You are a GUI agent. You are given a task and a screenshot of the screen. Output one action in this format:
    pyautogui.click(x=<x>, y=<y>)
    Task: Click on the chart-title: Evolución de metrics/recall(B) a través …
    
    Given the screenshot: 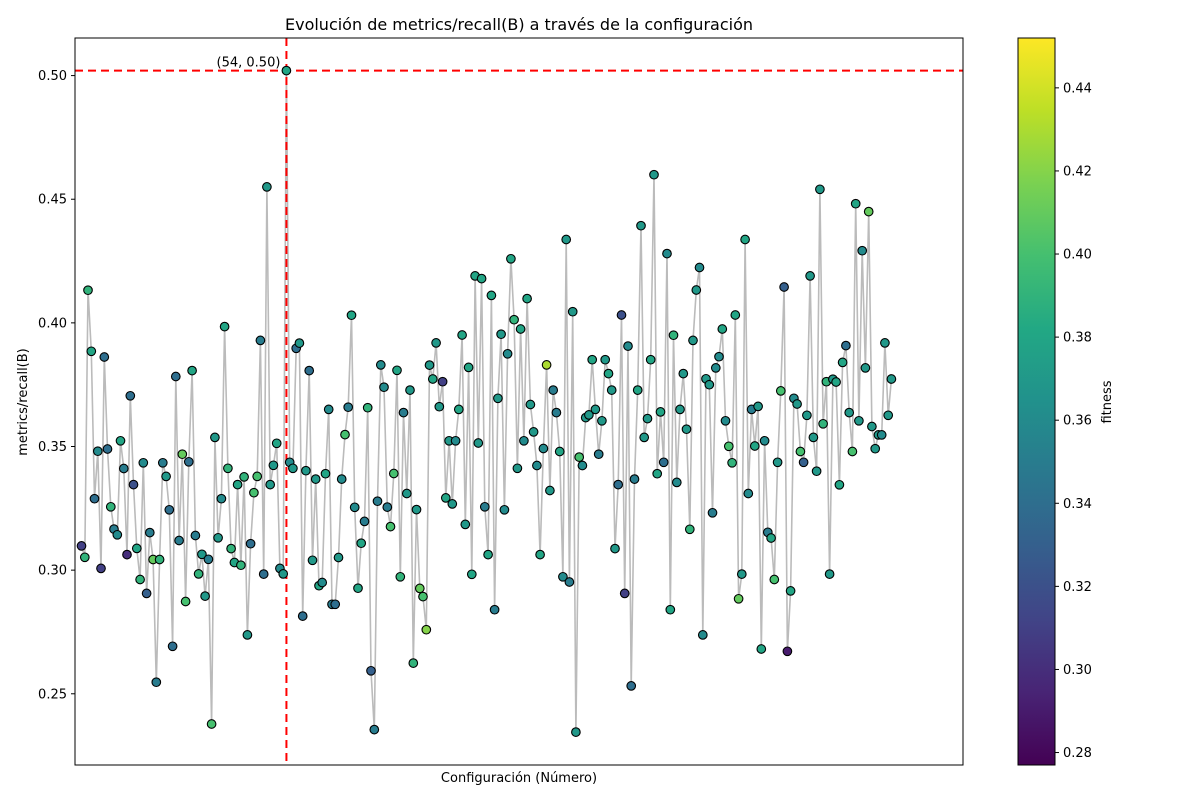 What is the action you would take?
    pyautogui.click(x=519, y=24)
    